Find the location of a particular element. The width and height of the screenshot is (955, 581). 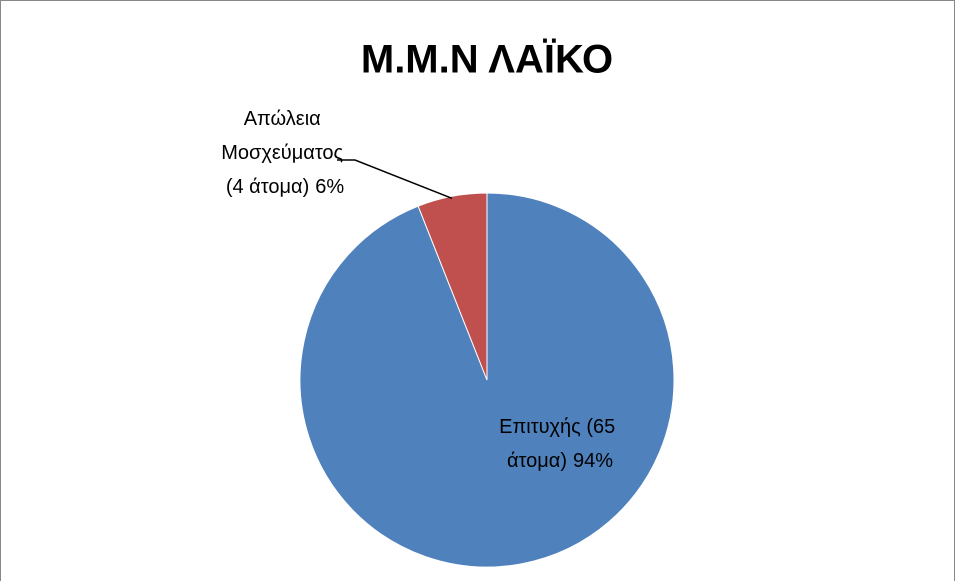

pie-slice is located at coordinates (452, 286).